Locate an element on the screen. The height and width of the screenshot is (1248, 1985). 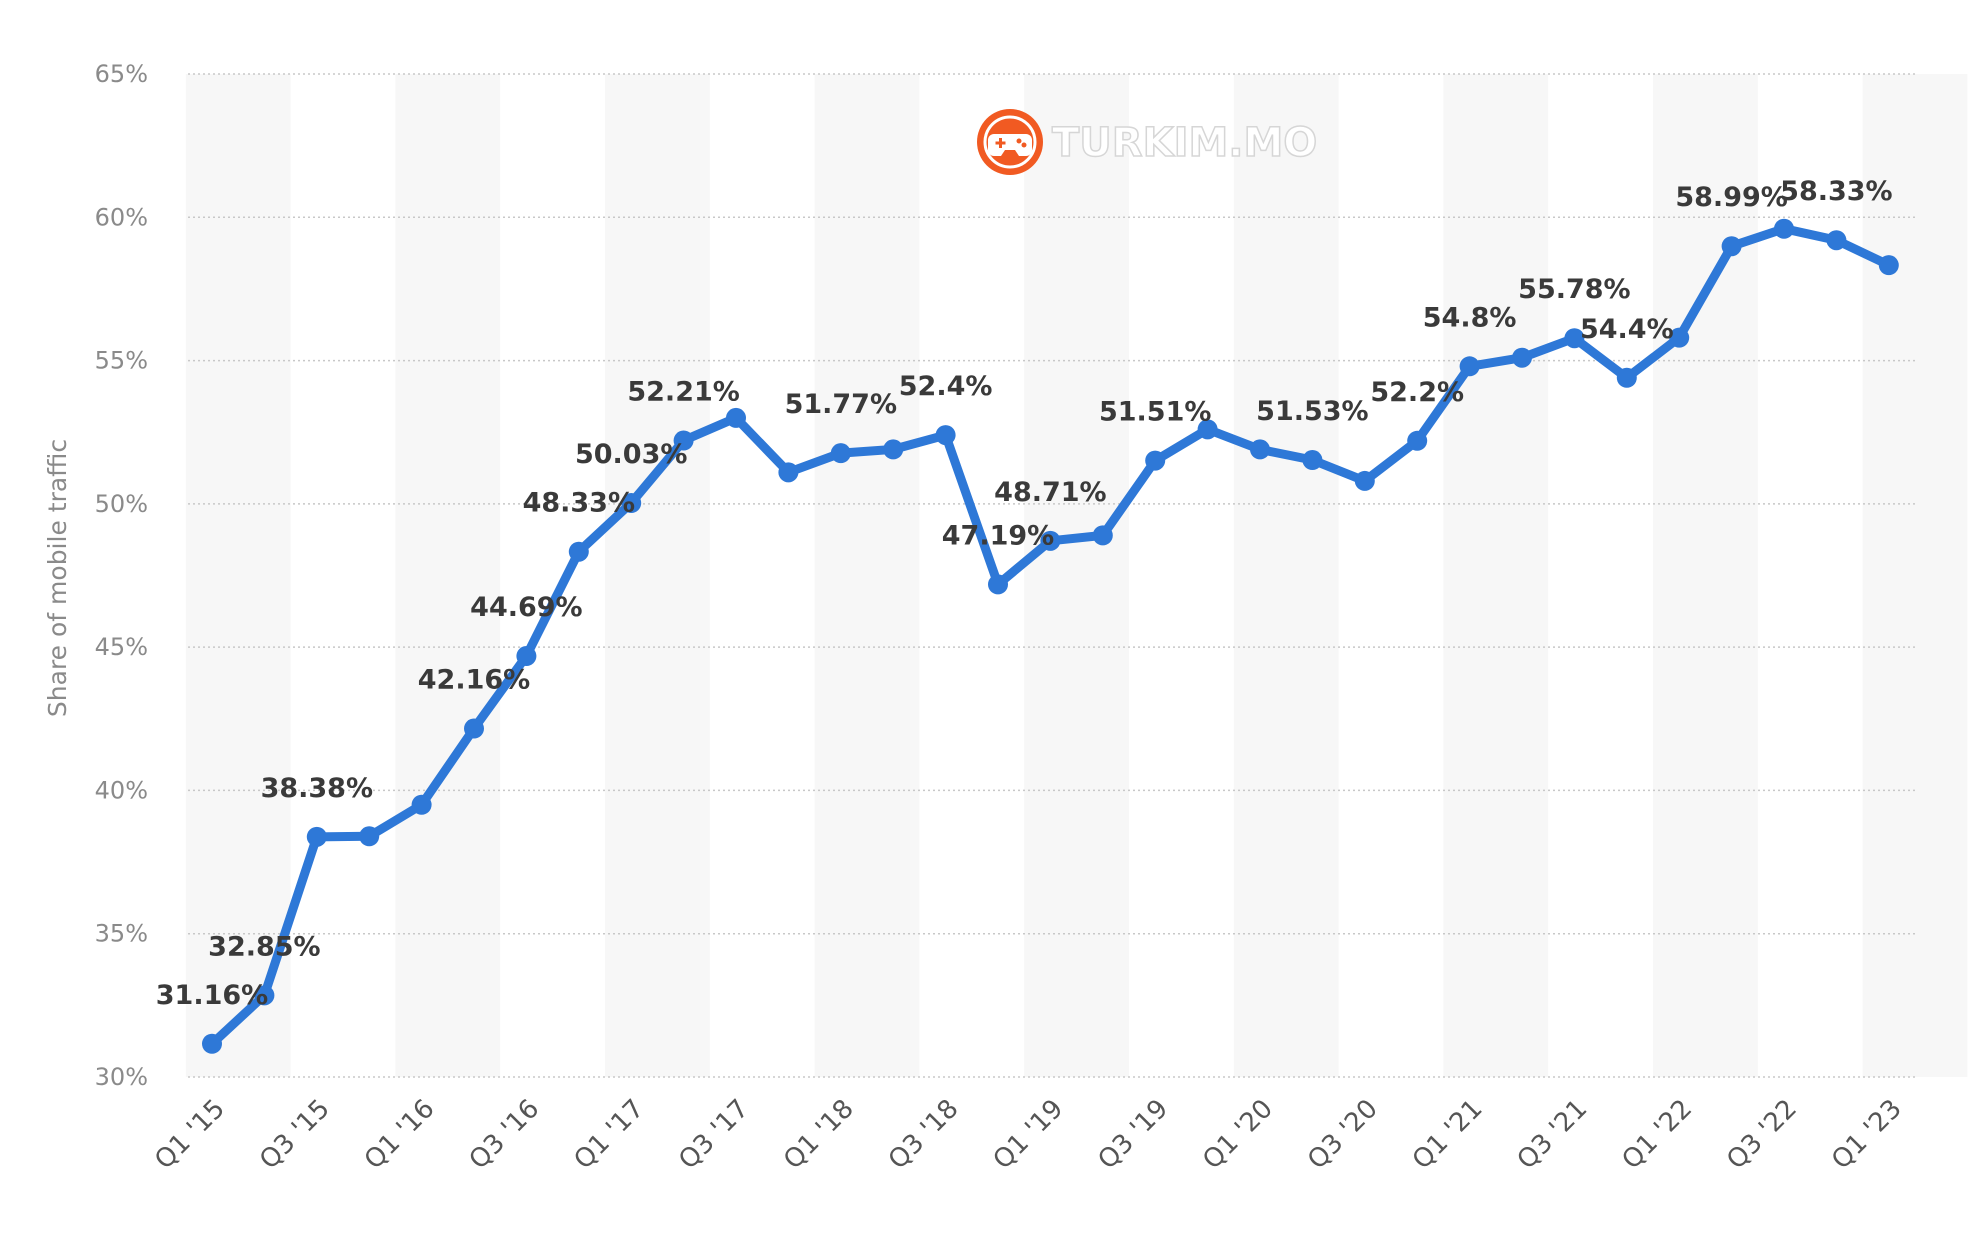
data-label: 47.19% is located at coordinates (998, 535).